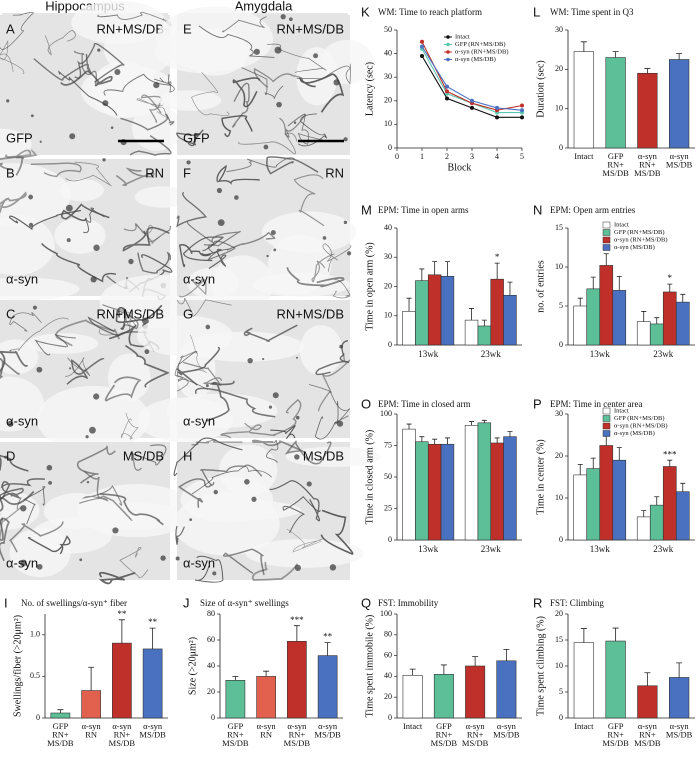 This screenshot has width=700, height=759. I want to click on x-tick-label: α-syn MS/DB, so click(327, 730).